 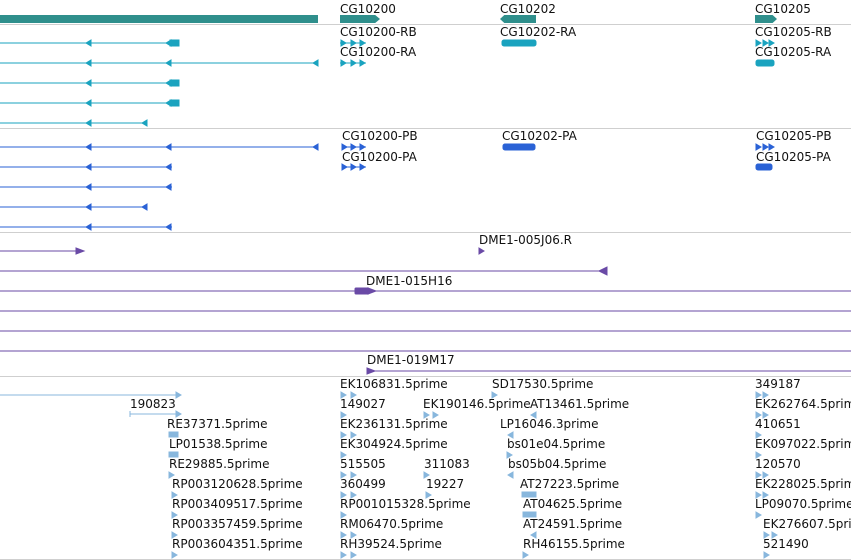 I want to click on est-label: bs05b04.5prime, so click(x=557, y=464).